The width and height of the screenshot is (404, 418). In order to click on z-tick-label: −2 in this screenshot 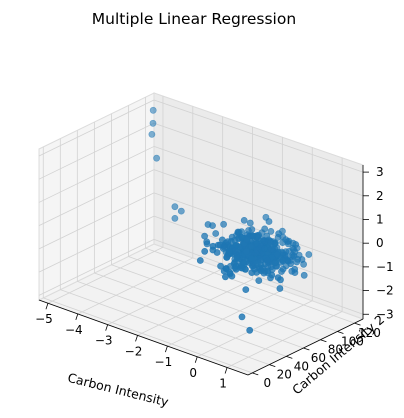, I will do `click(385, 291)`.